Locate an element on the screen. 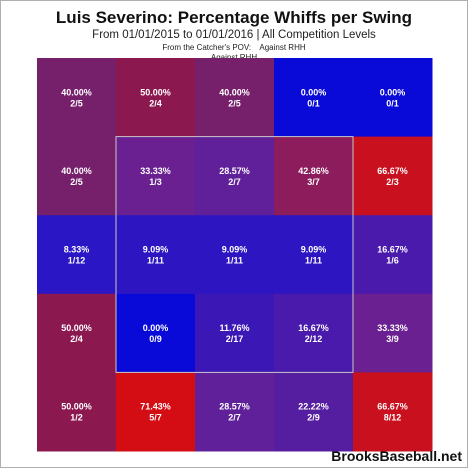 This screenshot has height=468, width=468. heatmap-cell-r4-c4 is located at coordinates (393, 412).